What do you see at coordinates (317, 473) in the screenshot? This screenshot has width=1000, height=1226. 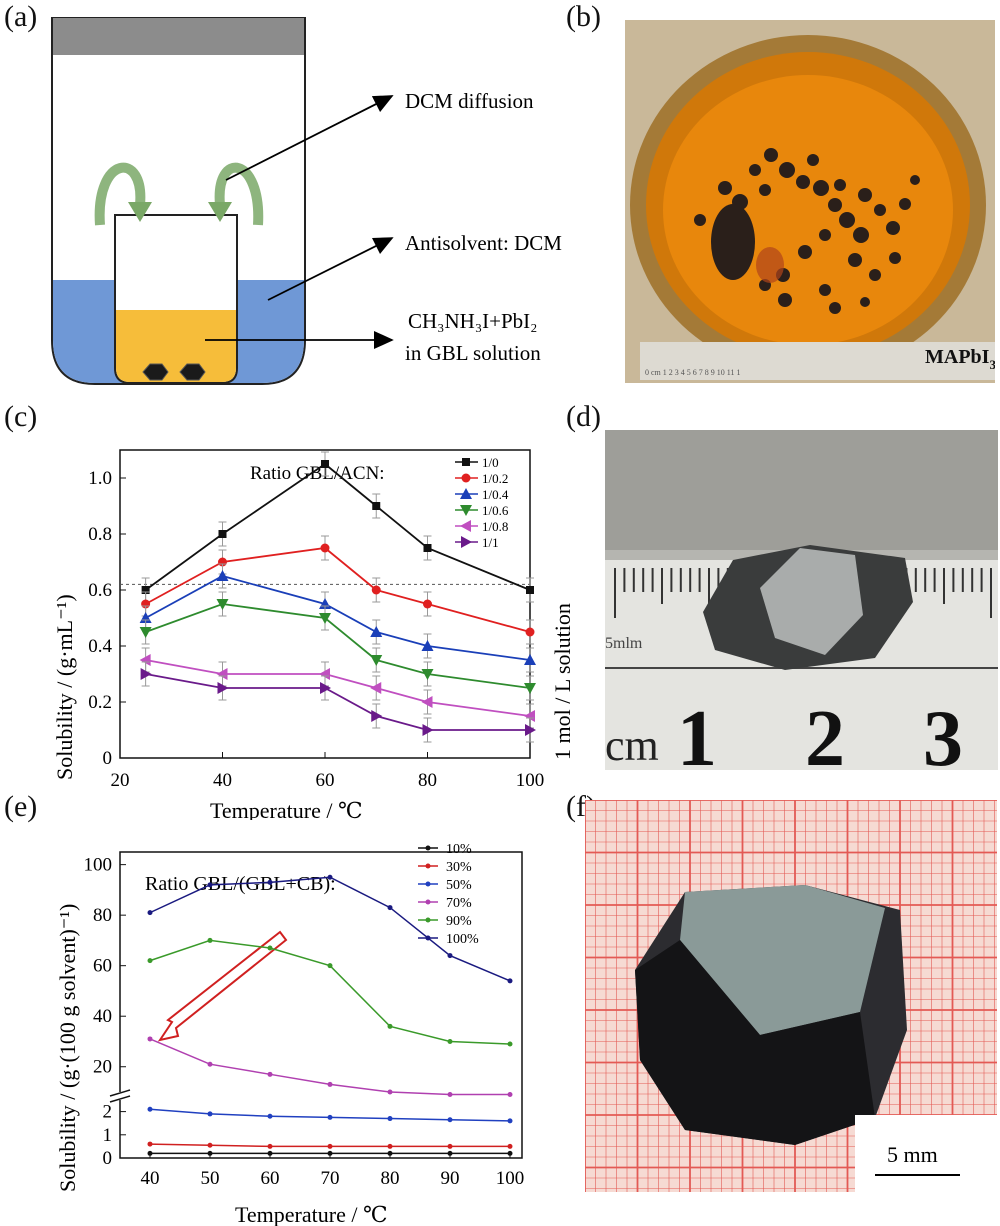 I see `legend-title-c: Ratio GBL/ACN:` at bounding box center [317, 473].